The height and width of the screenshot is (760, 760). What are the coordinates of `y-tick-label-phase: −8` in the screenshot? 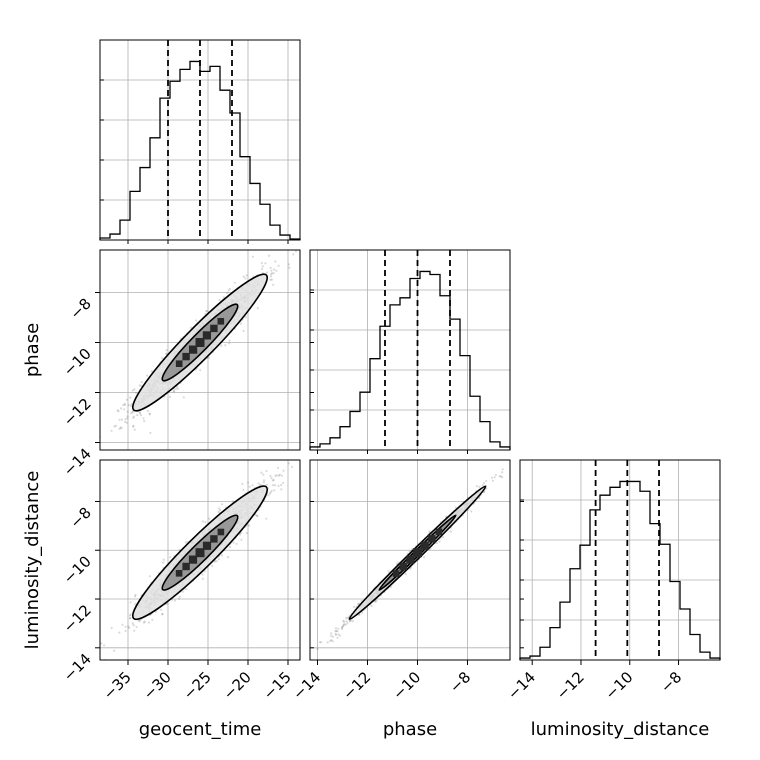 It's located at (80, 309).